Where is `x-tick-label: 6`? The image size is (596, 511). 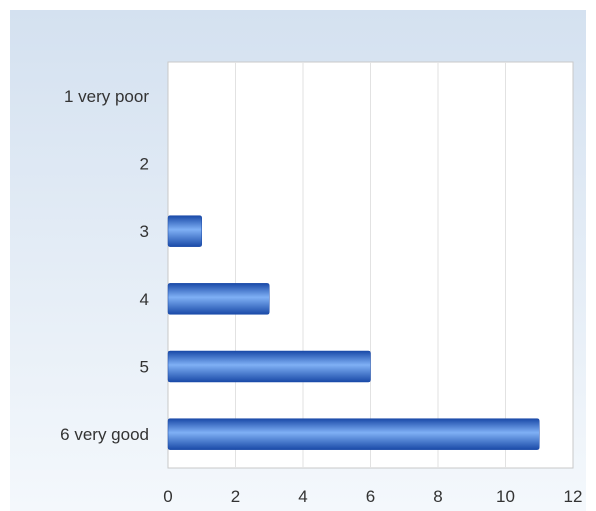
x-tick-label: 6 is located at coordinates (370, 496).